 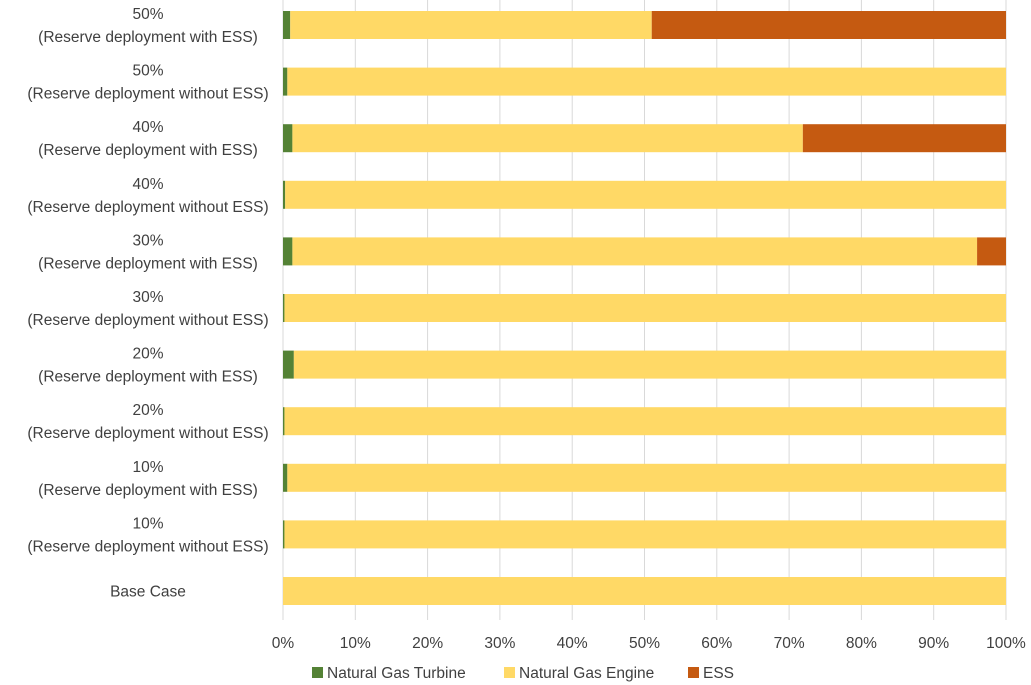 I want to click on x-tick-label: 90%, so click(x=933, y=643).